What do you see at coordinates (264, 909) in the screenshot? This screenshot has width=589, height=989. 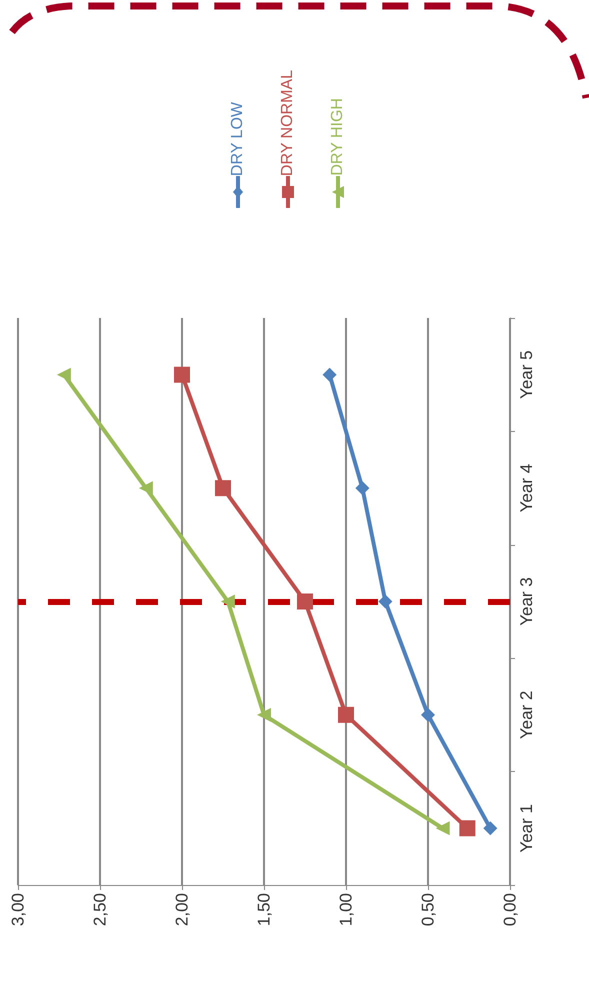 I see `x-tick-label: 1,50` at bounding box center [264, 909].